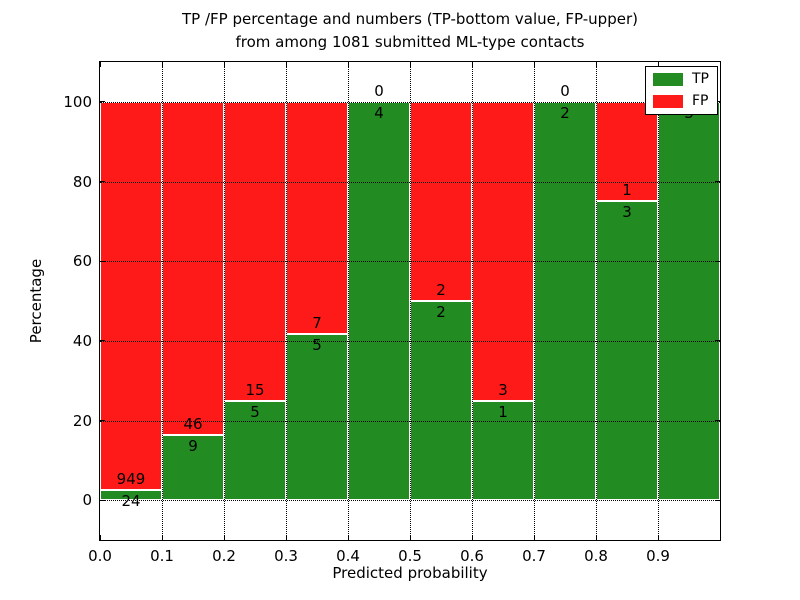 This screenshot has height=600, width=800. I want to click on tp-count-label: 4, so click(379, 112).